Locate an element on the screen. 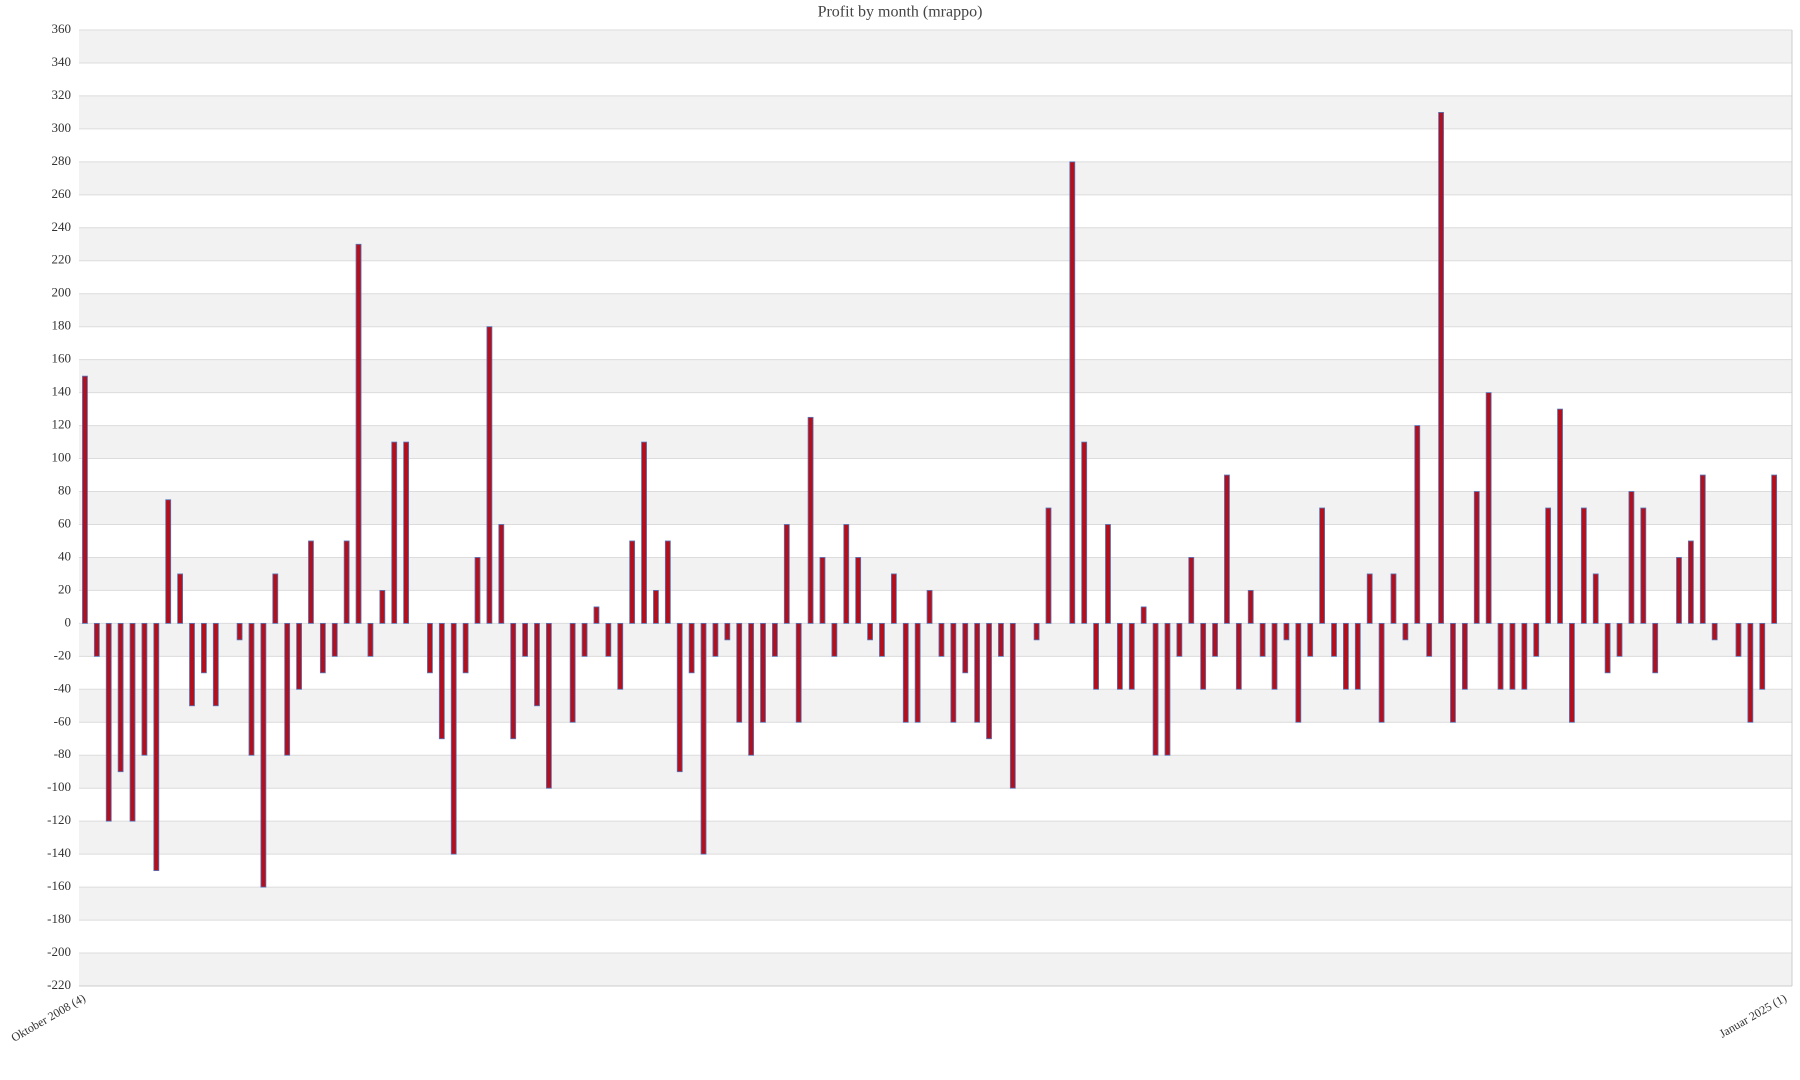 This screenshot has height=1080, width=1800. y-tick-label: 320 is located at coordinates (62, 94).